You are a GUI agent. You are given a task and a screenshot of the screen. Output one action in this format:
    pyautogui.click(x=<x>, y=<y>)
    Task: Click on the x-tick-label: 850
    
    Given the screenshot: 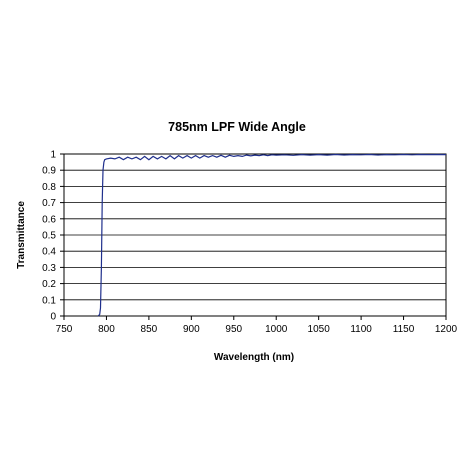 What is the action you would take?
    pyautogui.click(x=149, y=329)
    